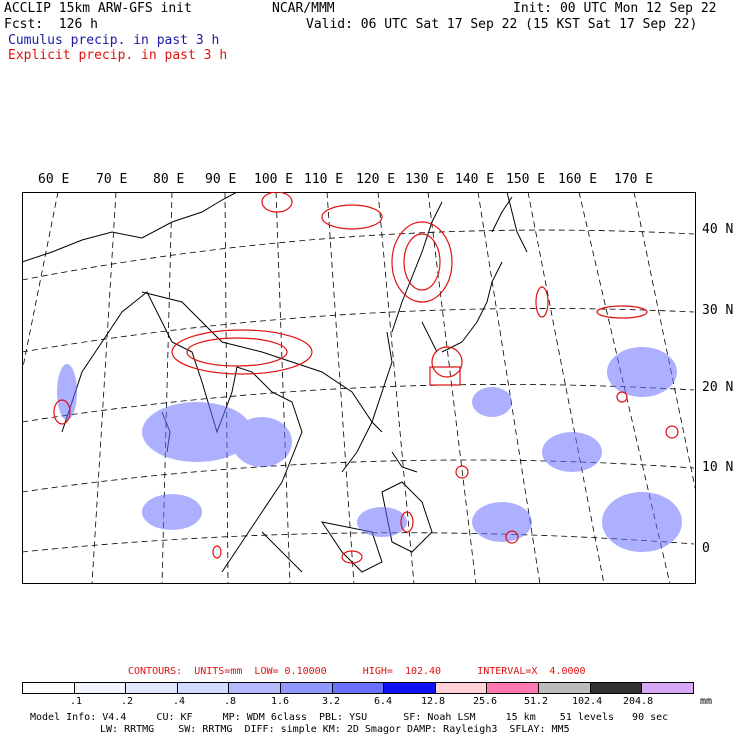  I want to click on lon-label: 90 E, so click(221, 179).